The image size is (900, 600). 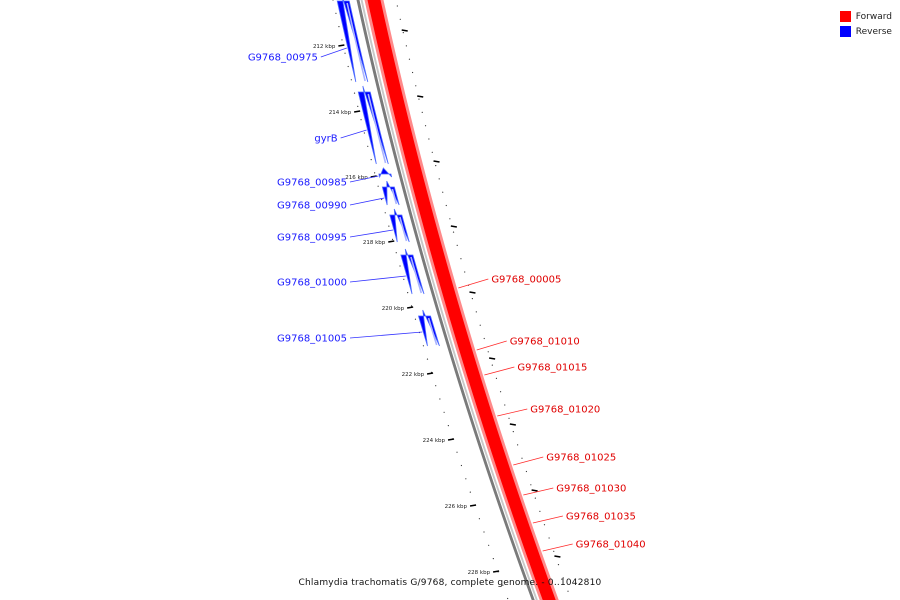 What do you see at coordinates (581, 458) in the screenshot?
I see `forward-gene-label: G9768_01025` at bounding box center [581, 458].